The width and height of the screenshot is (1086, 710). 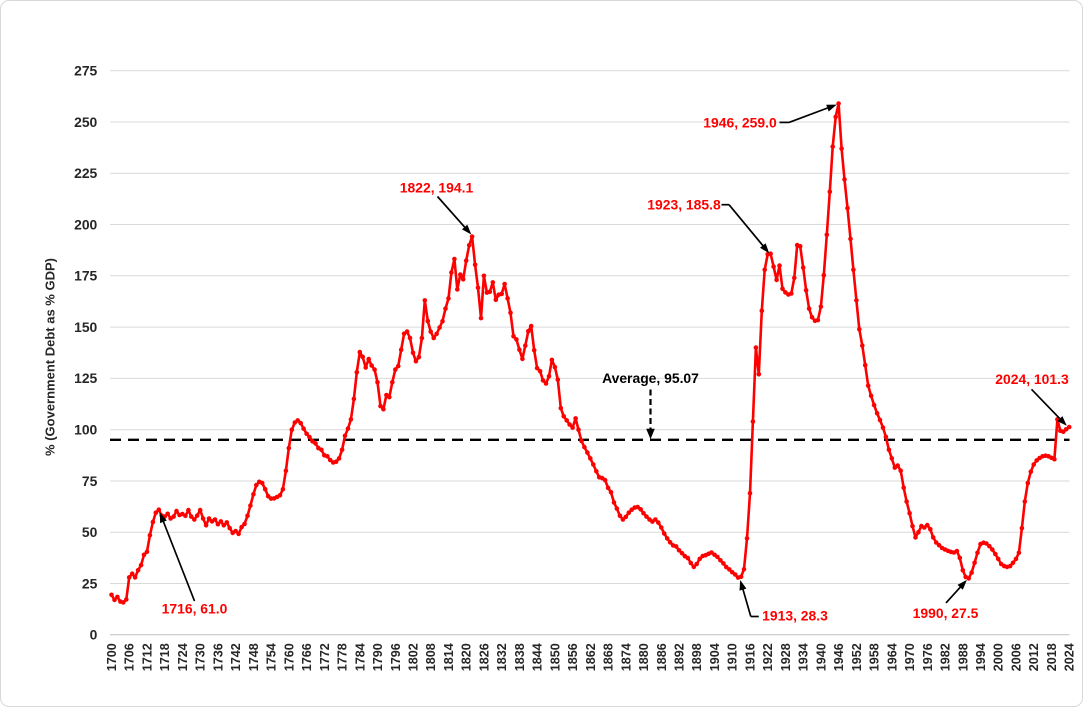 What do you see at coordinates (981, 657) in the screenshot?
I see `svg-text: 1994` at bounding box center [981, 657].